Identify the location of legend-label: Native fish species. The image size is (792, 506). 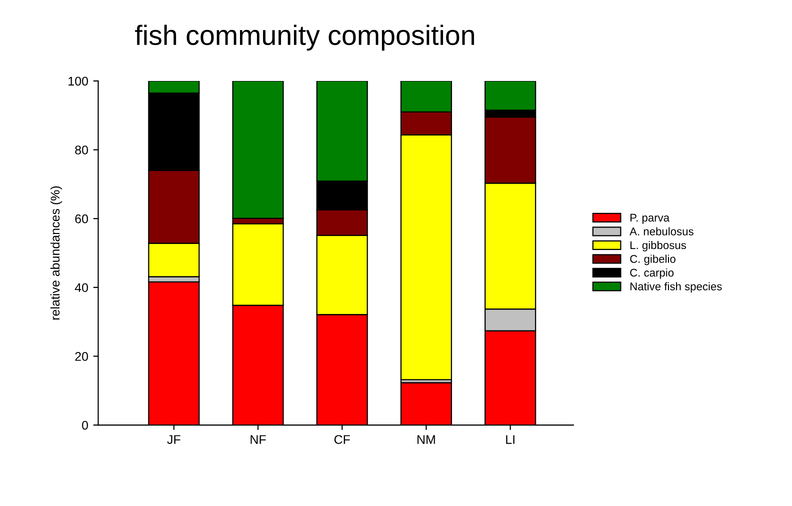
(676, 287).